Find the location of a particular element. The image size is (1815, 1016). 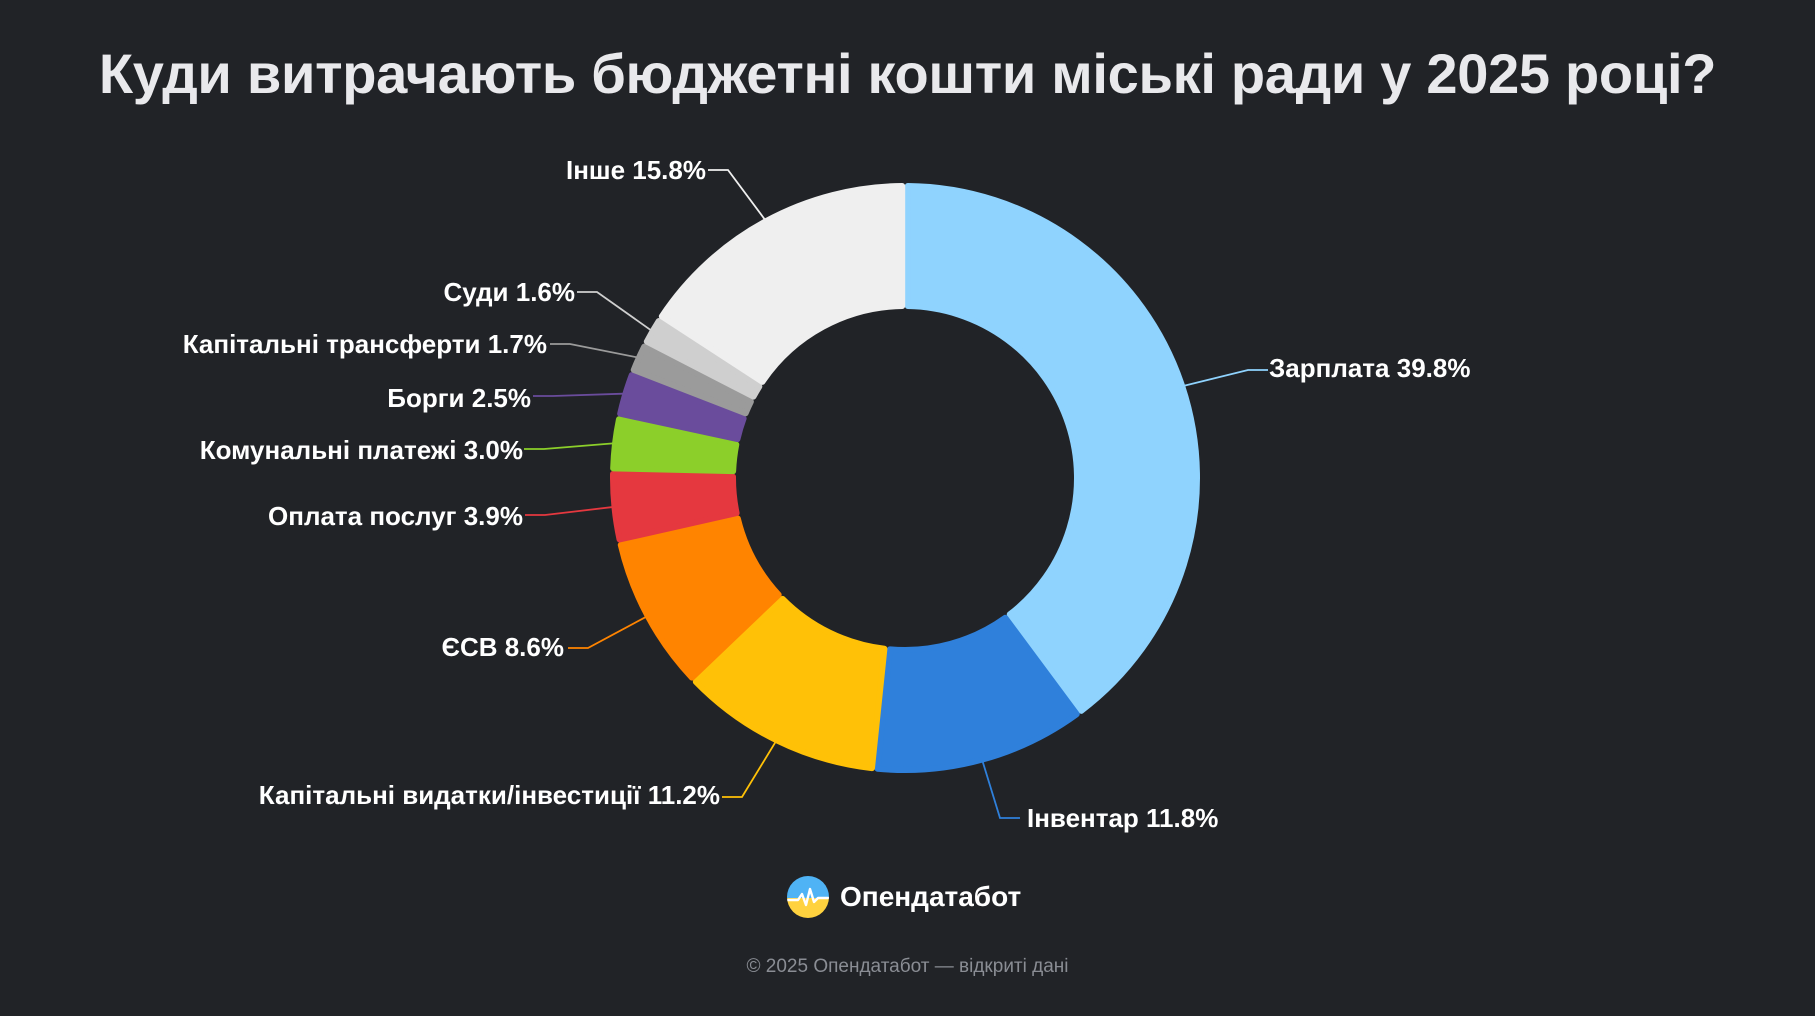

slice-label-1: Зарплата 39.8% is located at coordinates (1369, 368).